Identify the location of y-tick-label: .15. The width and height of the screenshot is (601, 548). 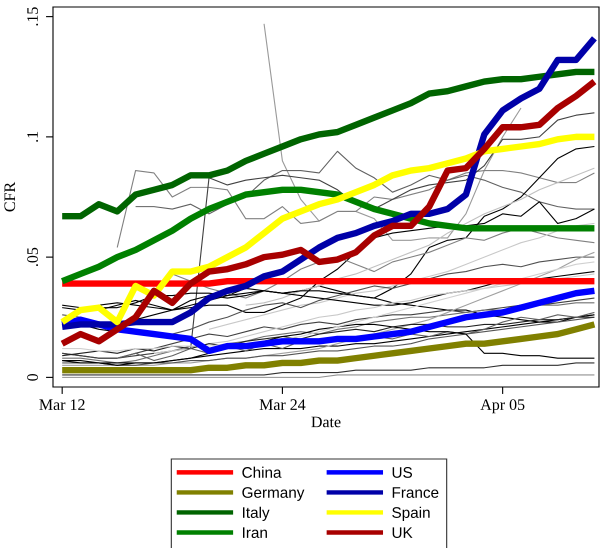
(32, 16).